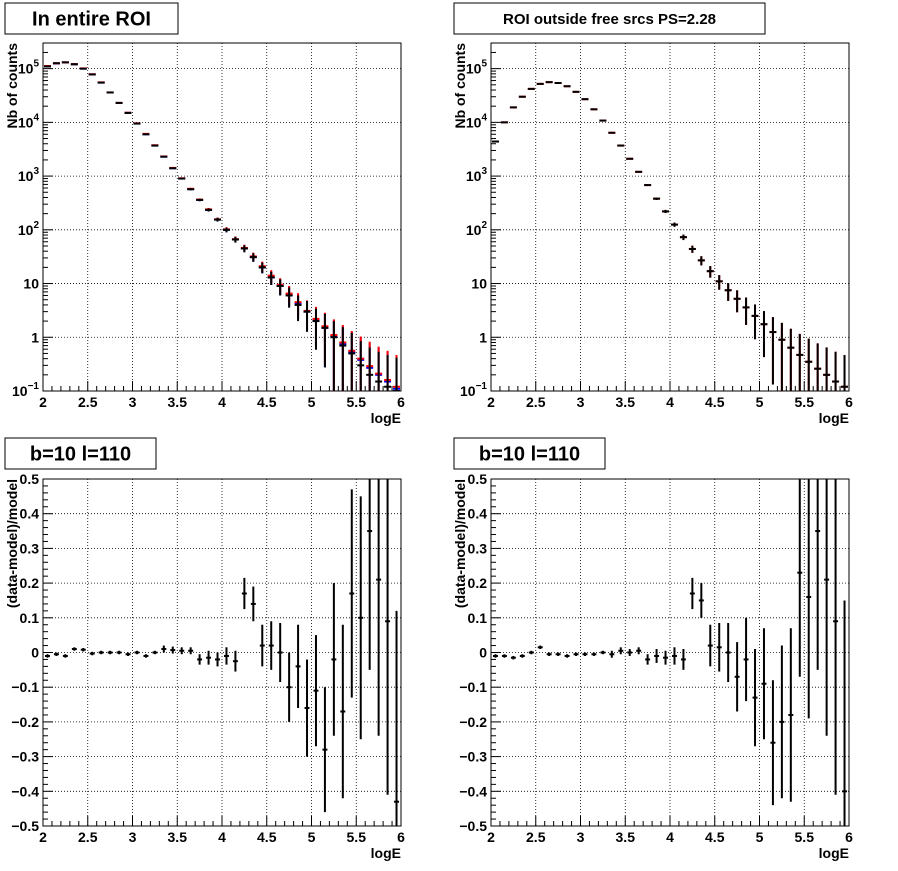 This screenshot has height=871, width=898. What do you see at coordinates (30, 479) in the screenshot?
I see `y-tick-label: 0.5` at bounding box center [30, 479].